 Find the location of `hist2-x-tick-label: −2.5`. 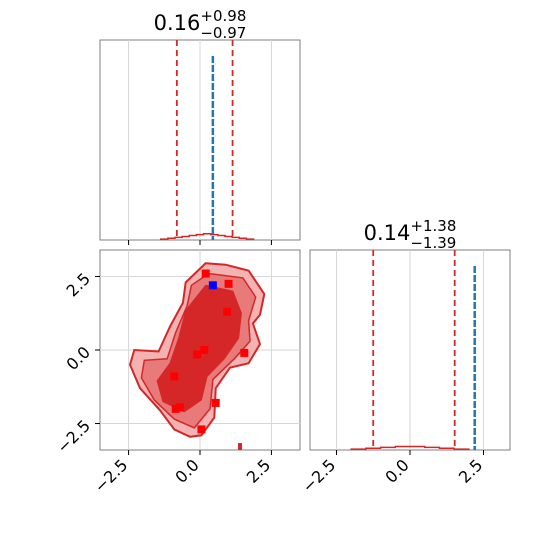

hist2-x-tick-label: −2.5 is located at coordinates (318, 475).